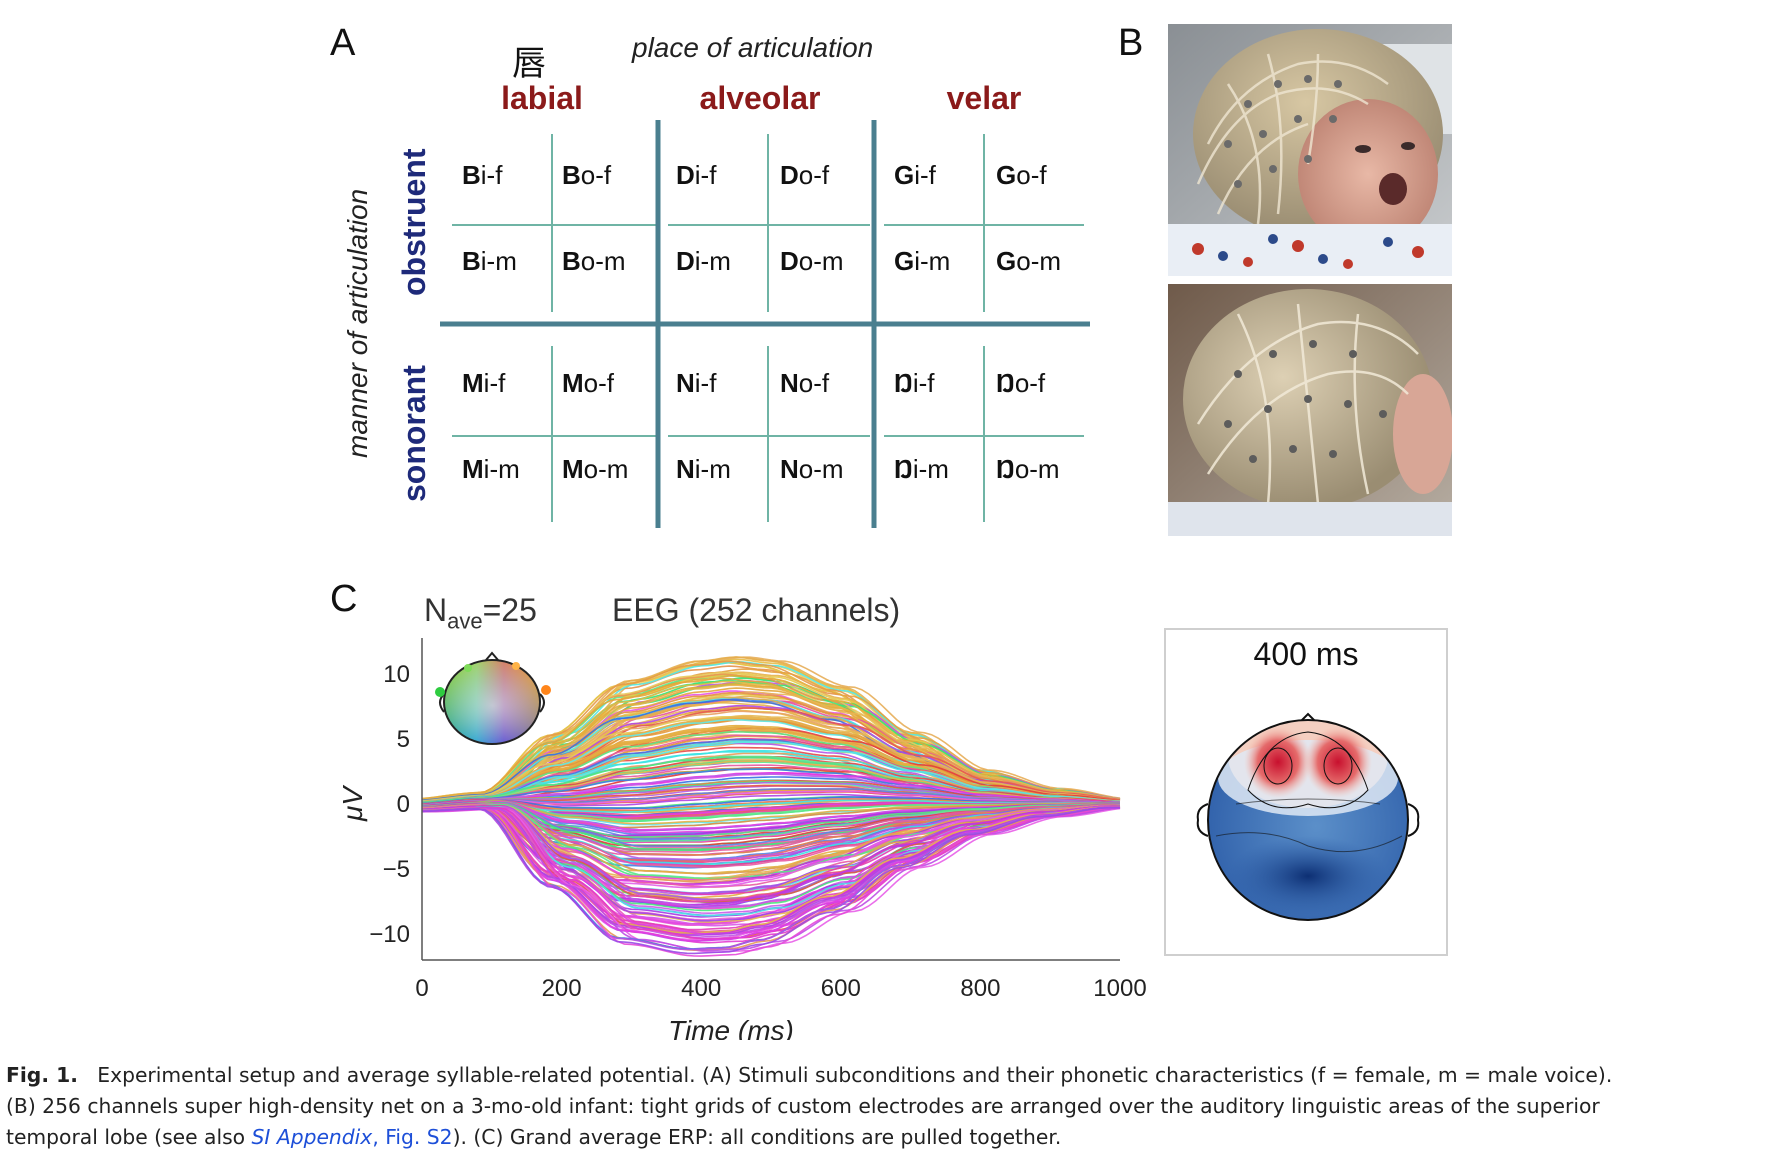 The image size is (1784, 1171). Describe the element at coordinates (465, 621) in the screenshot. I see `nave-subscript: ave` at that location.